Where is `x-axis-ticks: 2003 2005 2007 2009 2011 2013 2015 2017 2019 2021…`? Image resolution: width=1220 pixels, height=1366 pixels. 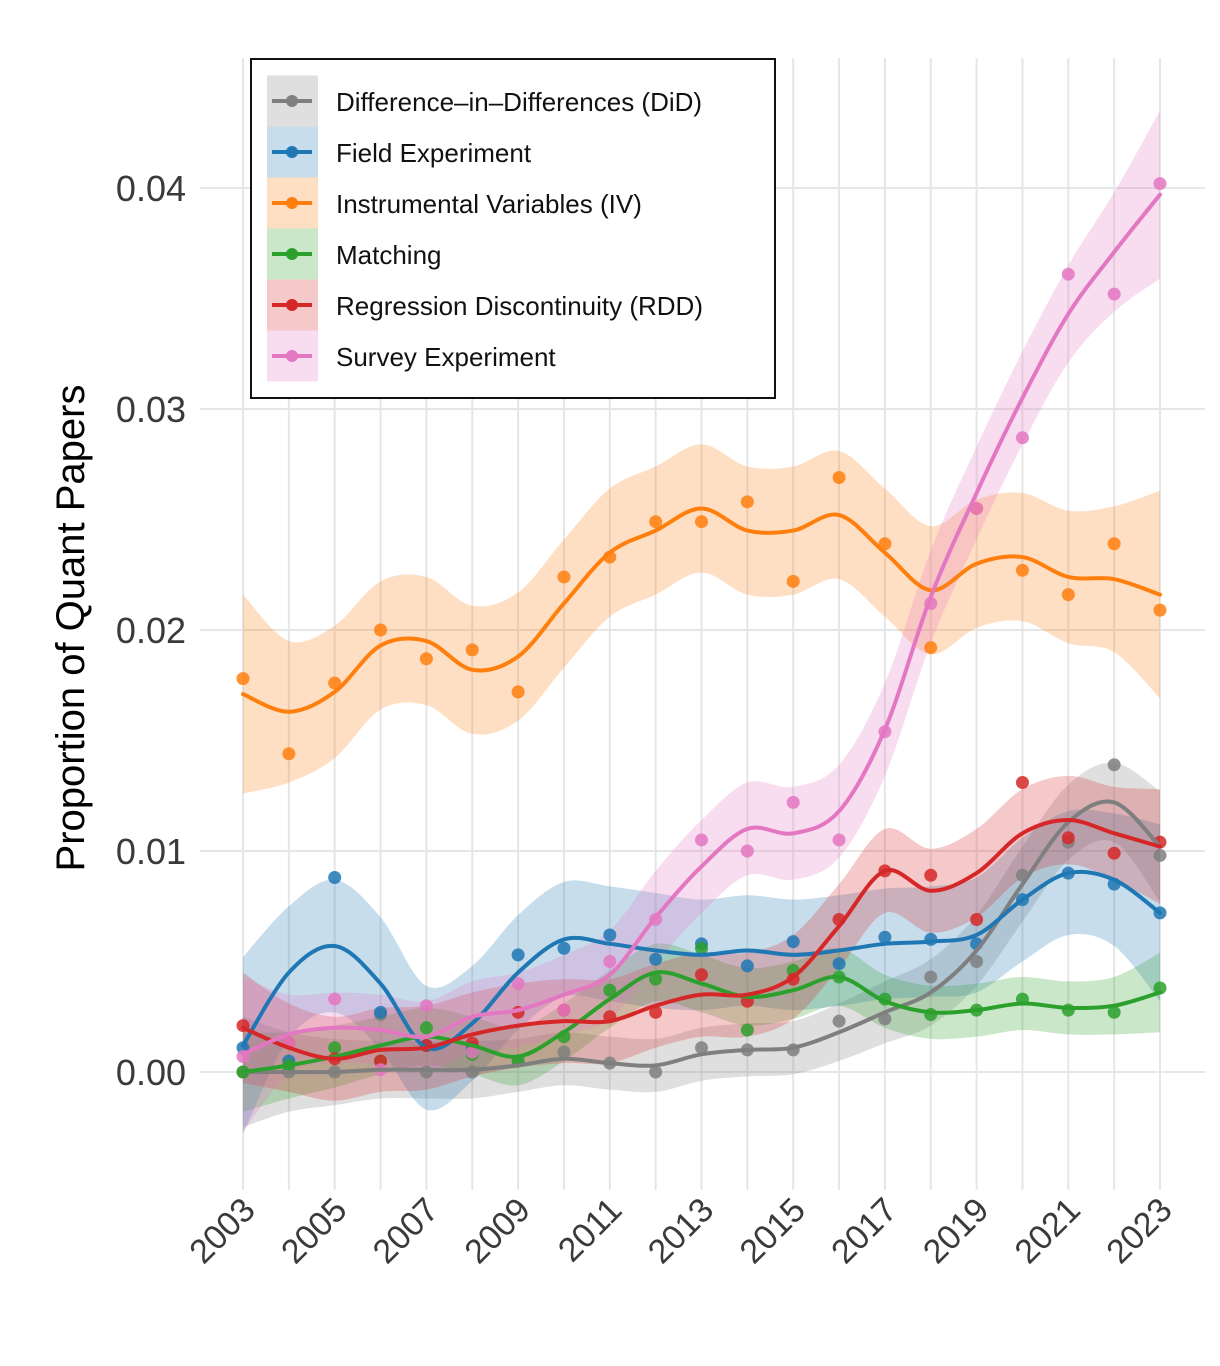
x-axis-ticks: 2003 2005 2007 2009 2011 2013 2015 2017 2019 2021… is located at coordinates (680, 1231).